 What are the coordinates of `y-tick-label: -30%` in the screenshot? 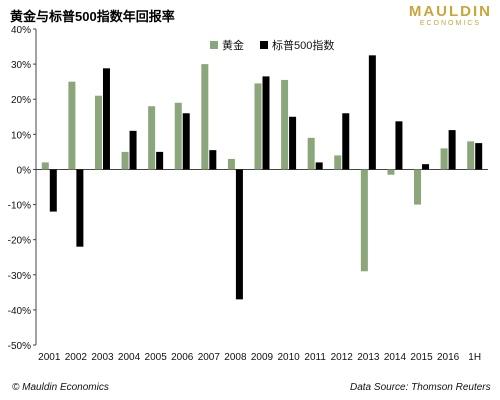 It's located at (19, 276).